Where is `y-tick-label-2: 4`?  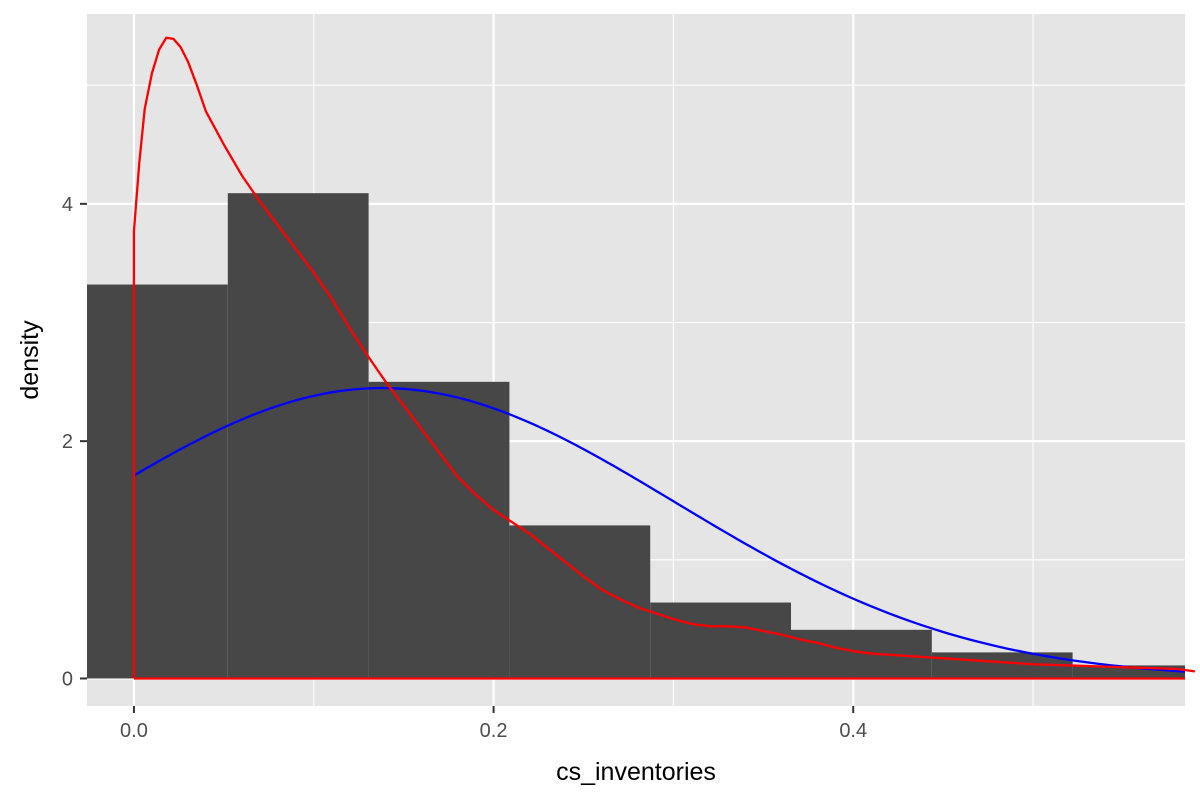 y-tick-label-2: 4 is located at coordinates (67, 205).